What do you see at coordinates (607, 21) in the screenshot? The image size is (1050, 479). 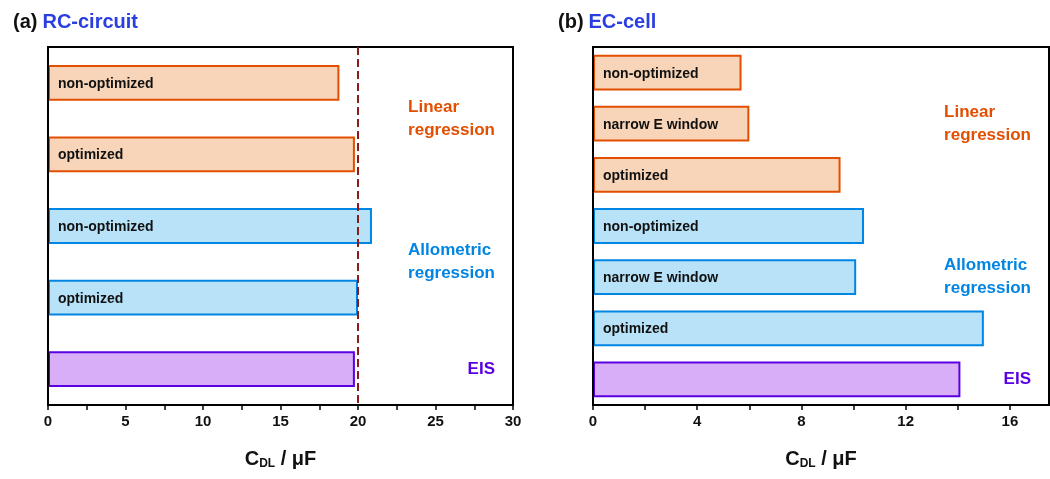 I see `chart-title: (b) EC-cell` at bounding box center [607, 21].